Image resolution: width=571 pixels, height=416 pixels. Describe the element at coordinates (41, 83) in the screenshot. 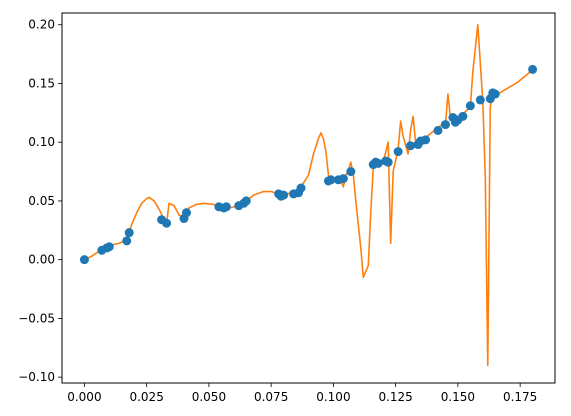

I see `y-tick-label: 0.15` at that location.